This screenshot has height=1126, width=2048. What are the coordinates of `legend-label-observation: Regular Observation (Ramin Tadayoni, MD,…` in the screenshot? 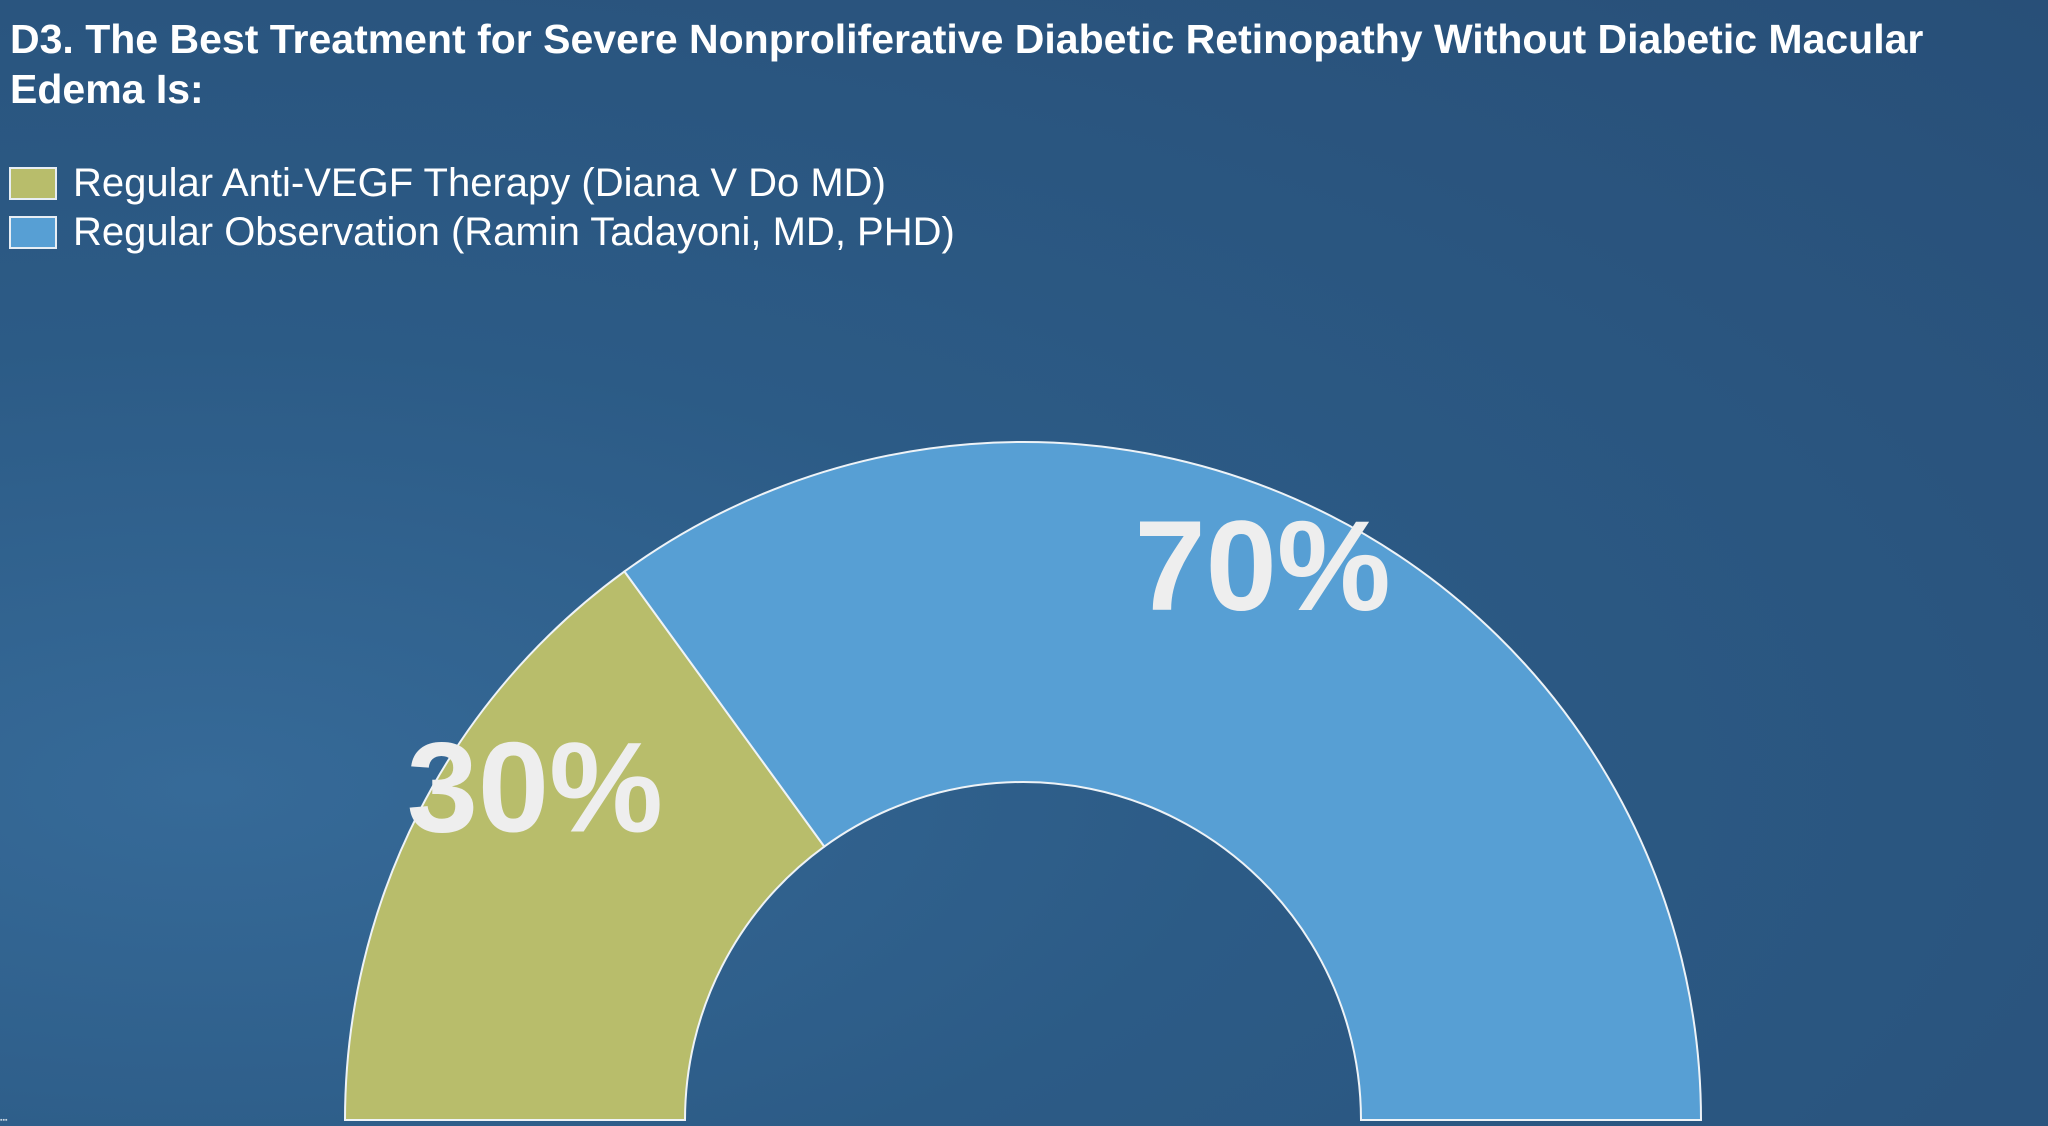 It's located at (514, 232).